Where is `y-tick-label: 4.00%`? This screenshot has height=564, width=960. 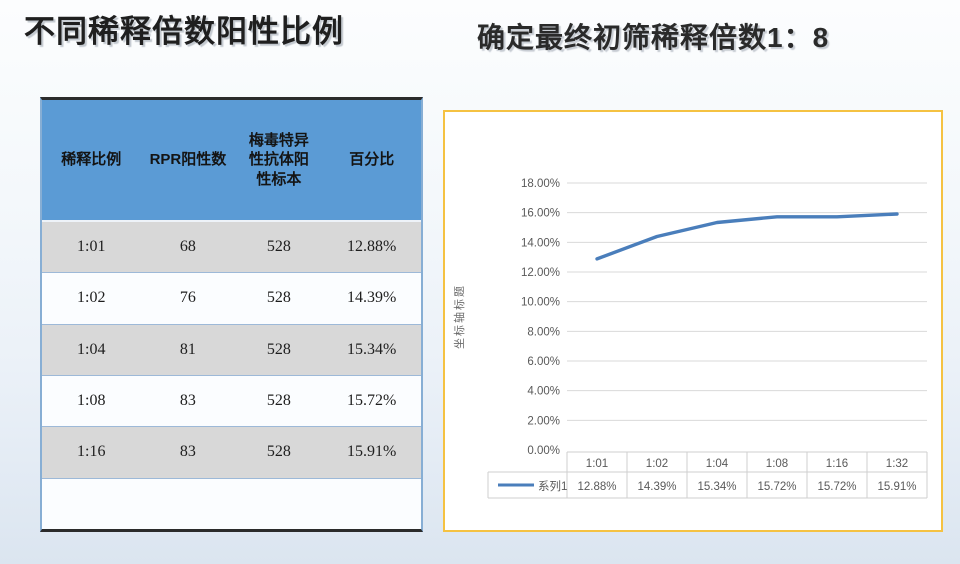 y-tick-label: 4.00% is located at coordinates (543, 392).